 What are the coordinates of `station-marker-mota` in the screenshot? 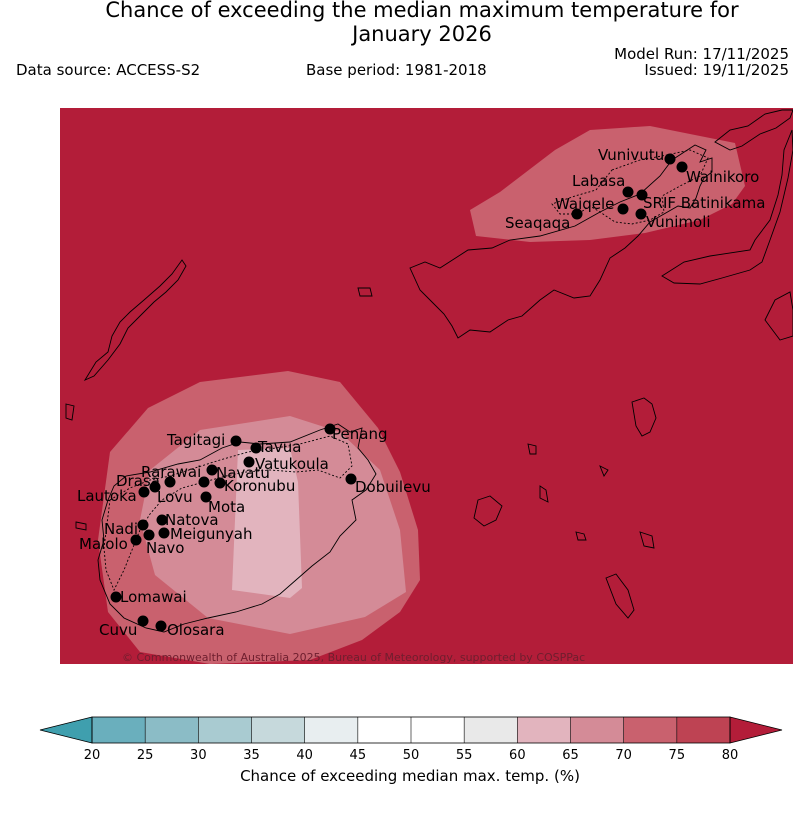 It's located at (206, 497).